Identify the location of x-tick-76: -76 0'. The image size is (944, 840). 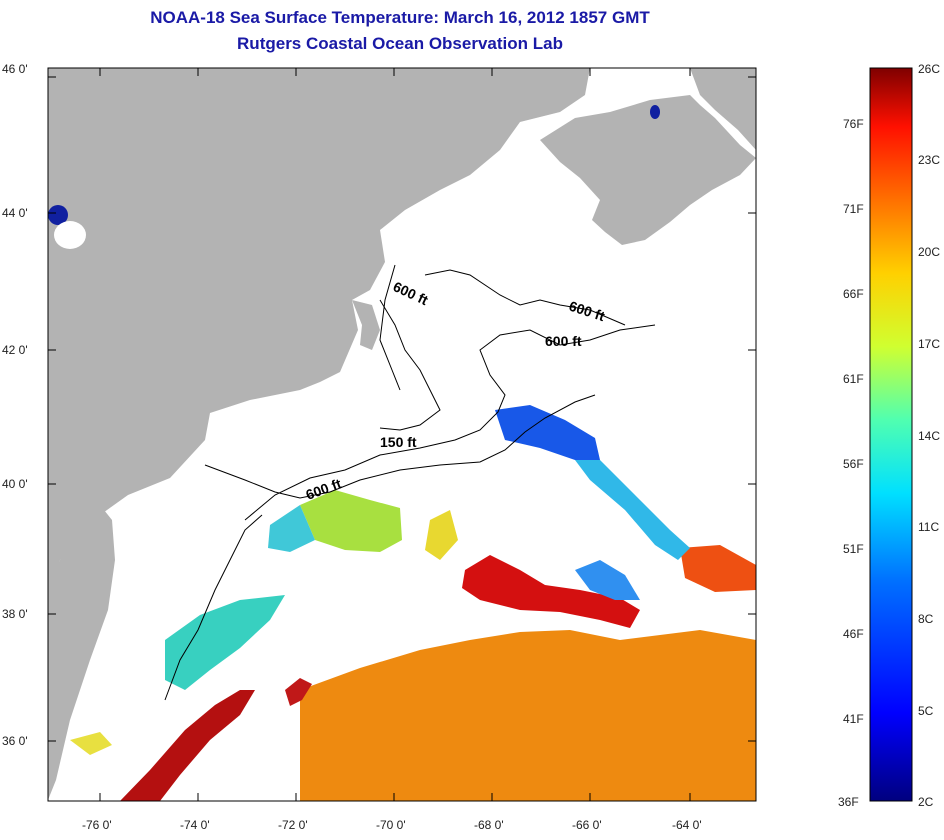
(97, 825).